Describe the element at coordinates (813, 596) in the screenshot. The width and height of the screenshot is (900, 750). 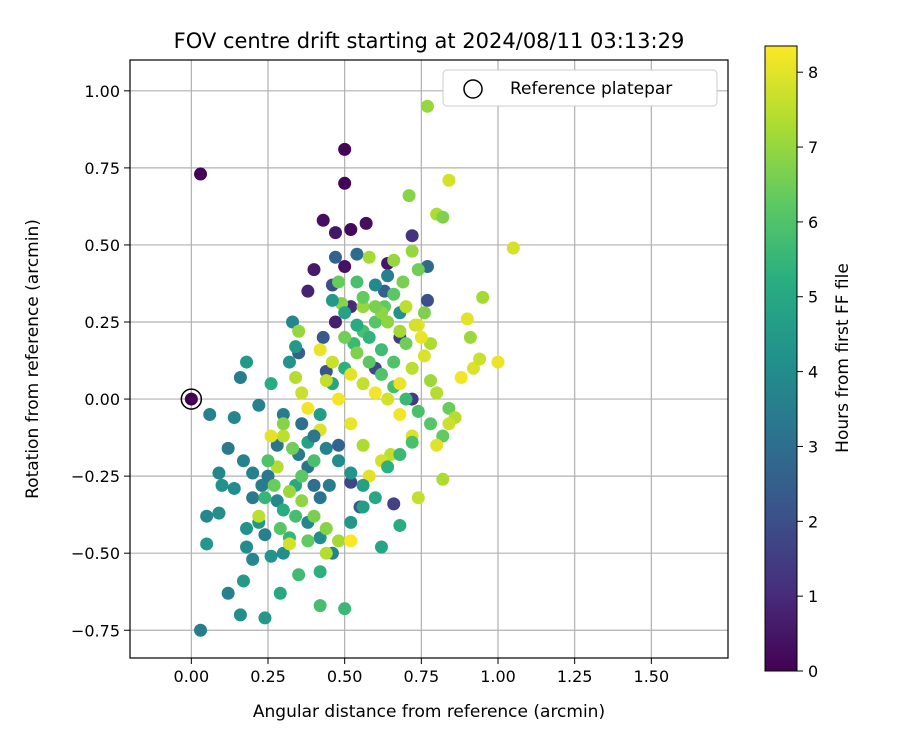
I see `colorbar-tick-label: 1` at that location.